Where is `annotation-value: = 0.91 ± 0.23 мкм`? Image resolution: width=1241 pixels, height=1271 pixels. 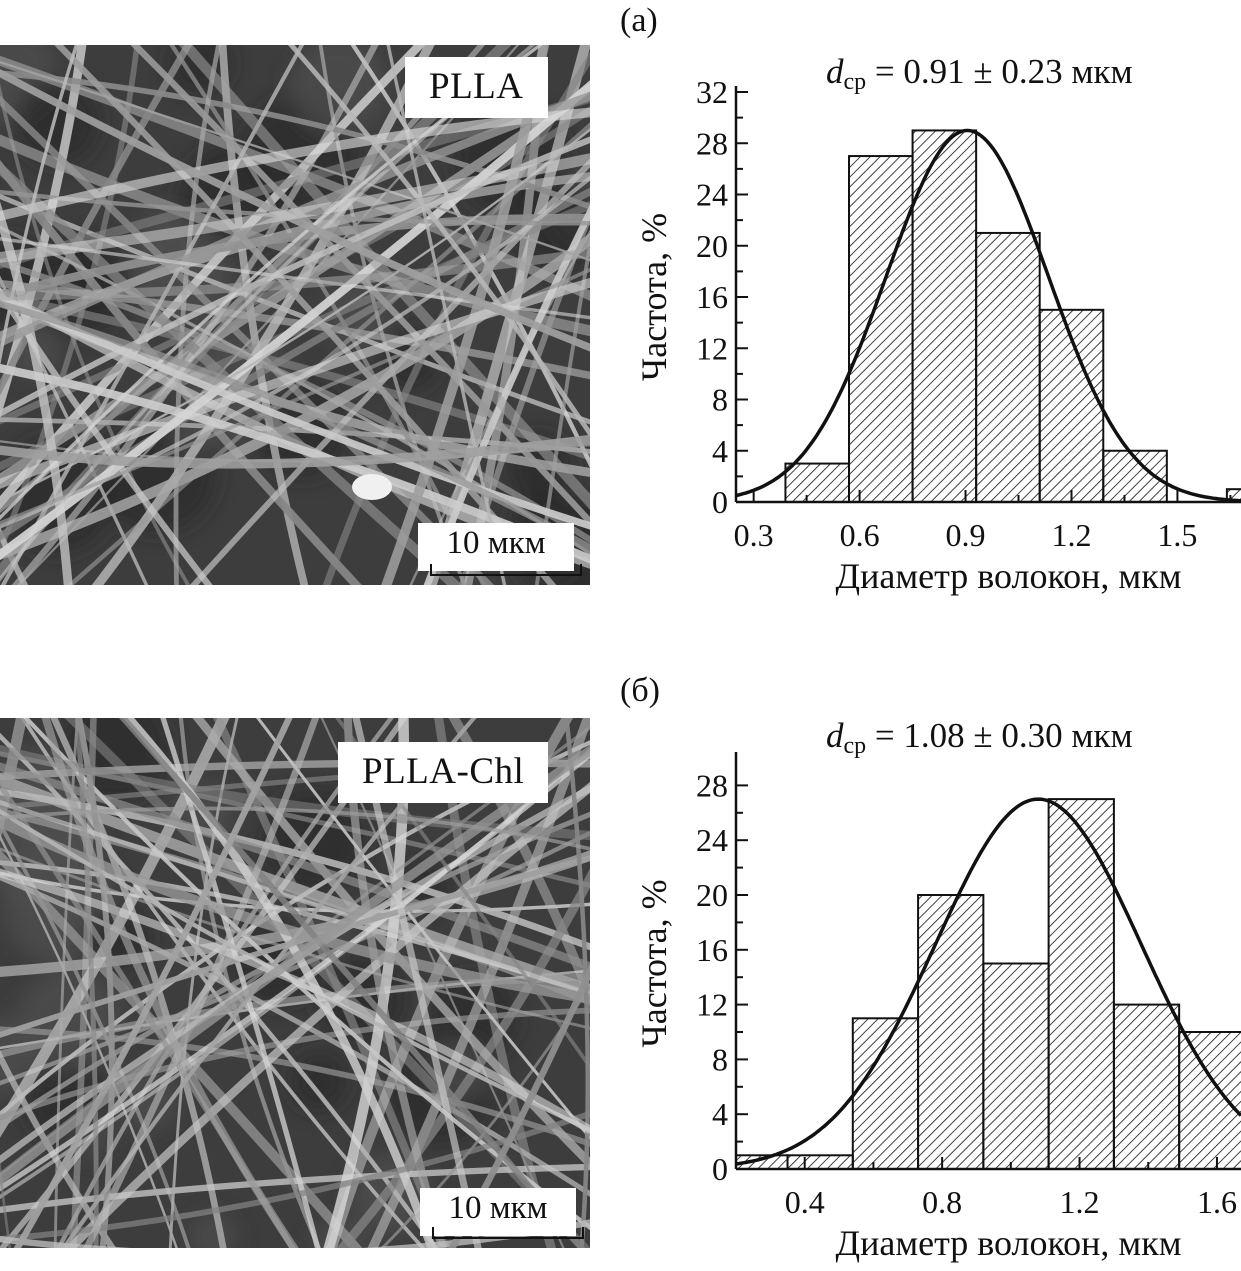
annotation-value: = 0.91 ± 0.23 мкм is located at coordinates (999, 71).